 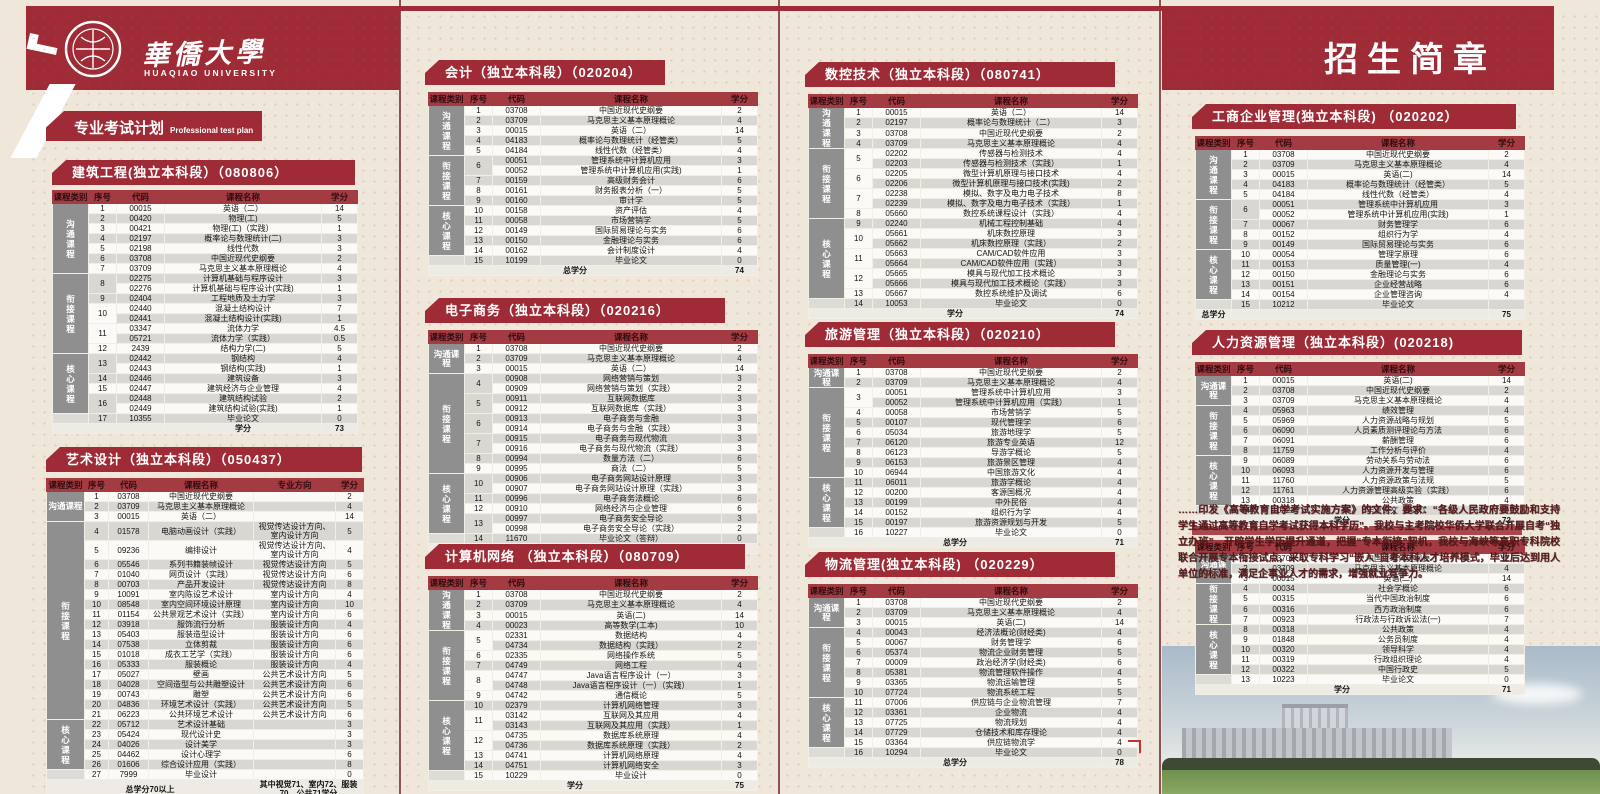 I want to click on course-name-cell: Java语言程序设计（一）, so click(x=631, y=675).